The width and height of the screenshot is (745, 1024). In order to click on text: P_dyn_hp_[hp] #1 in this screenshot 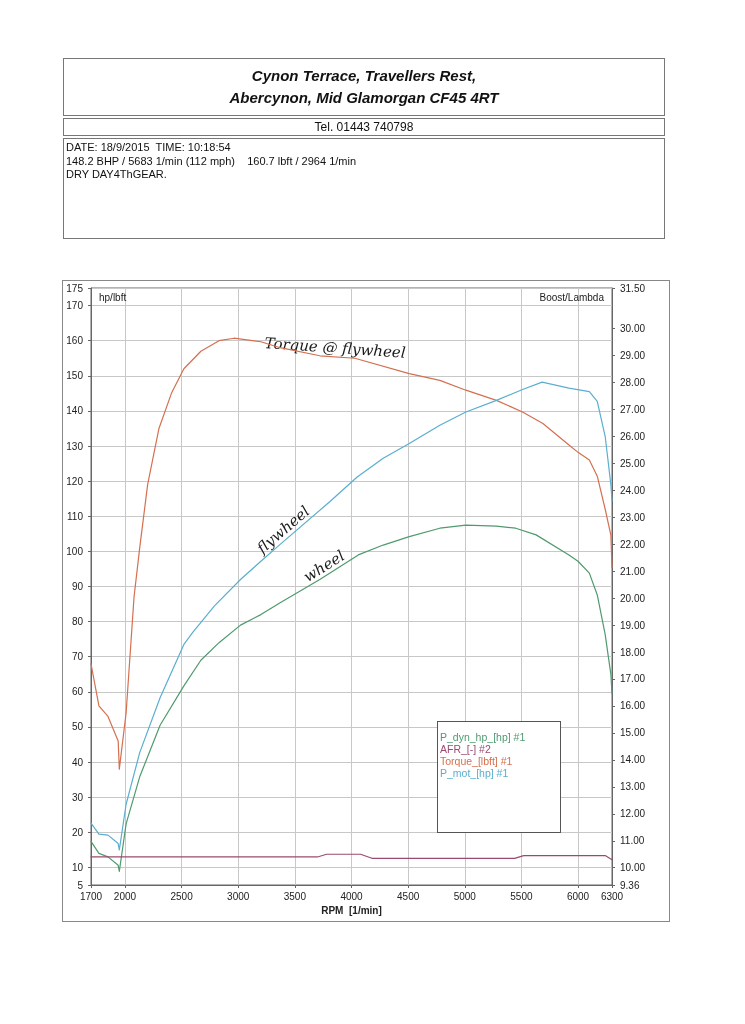, I will do `click(483, 737)`.